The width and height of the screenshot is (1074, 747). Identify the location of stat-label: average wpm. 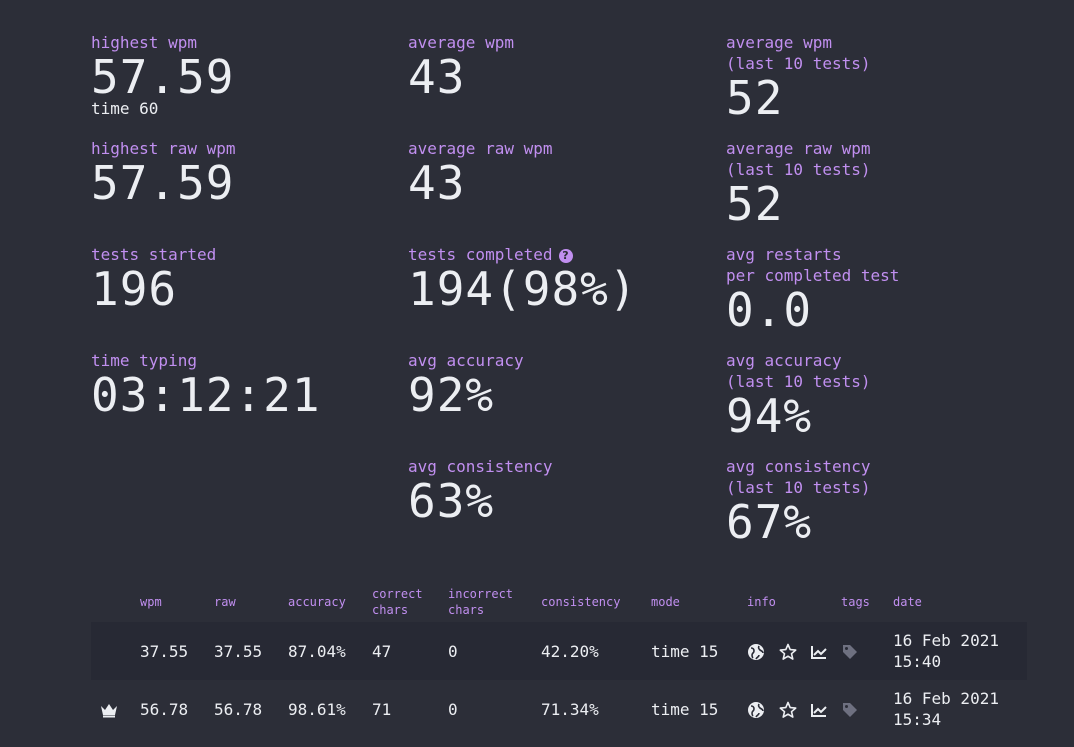
(461, 42).